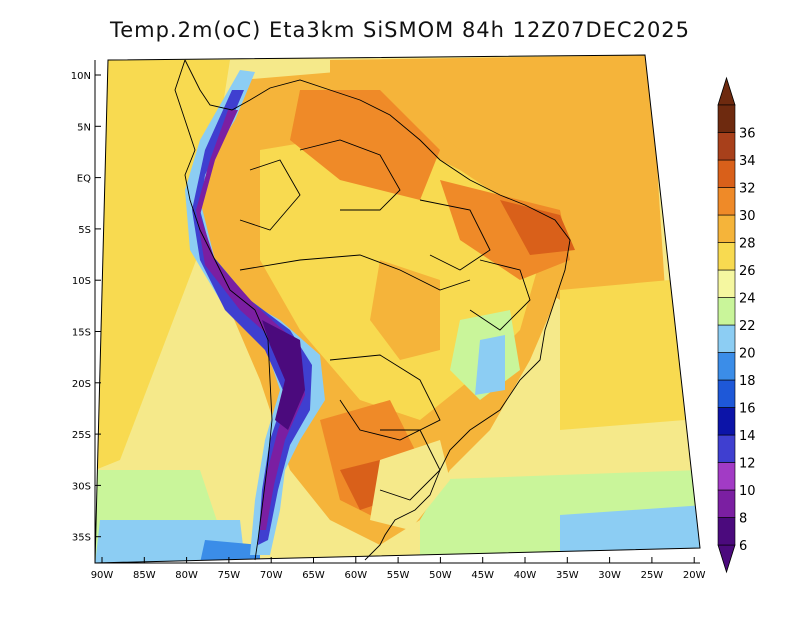 Image resolution: width=800 pixels, height=618 pixels. I want to click on colorbar-label: 26, so click(747, 271).